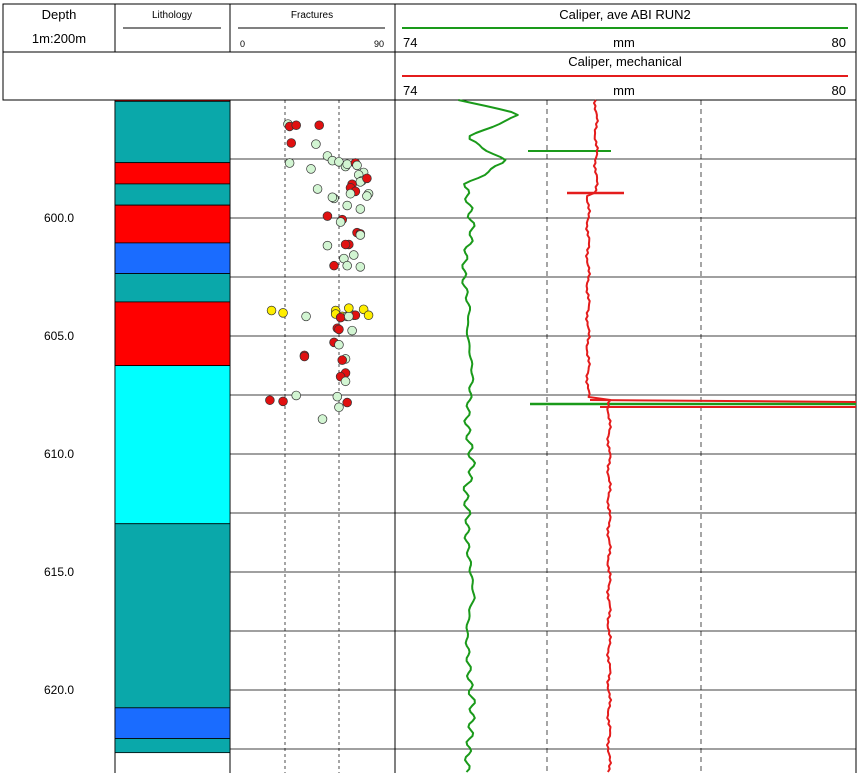 The height and width of the screenshot is (773, 861). I want to click on fractures-scale-max: 90, so click(379, 44).